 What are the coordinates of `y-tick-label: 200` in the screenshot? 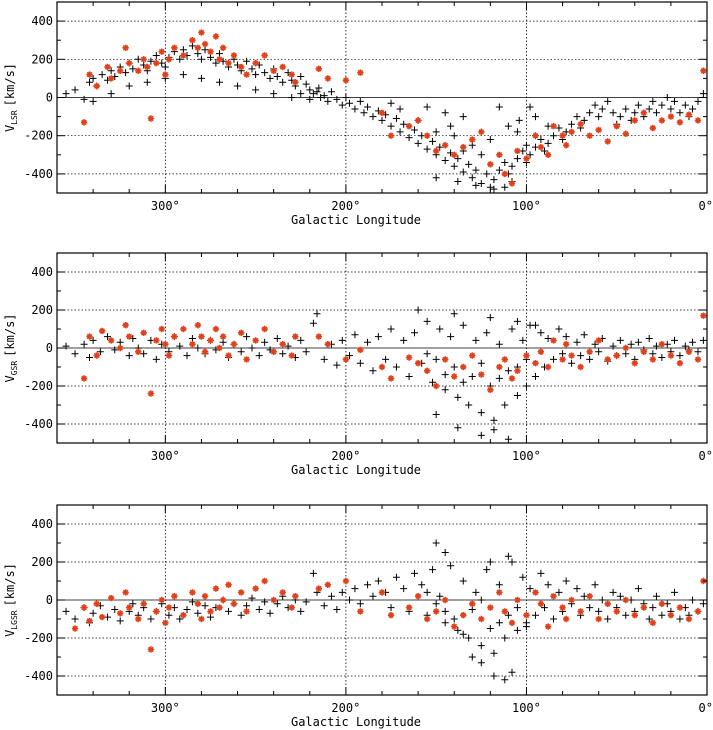 It's located at (42, 310).